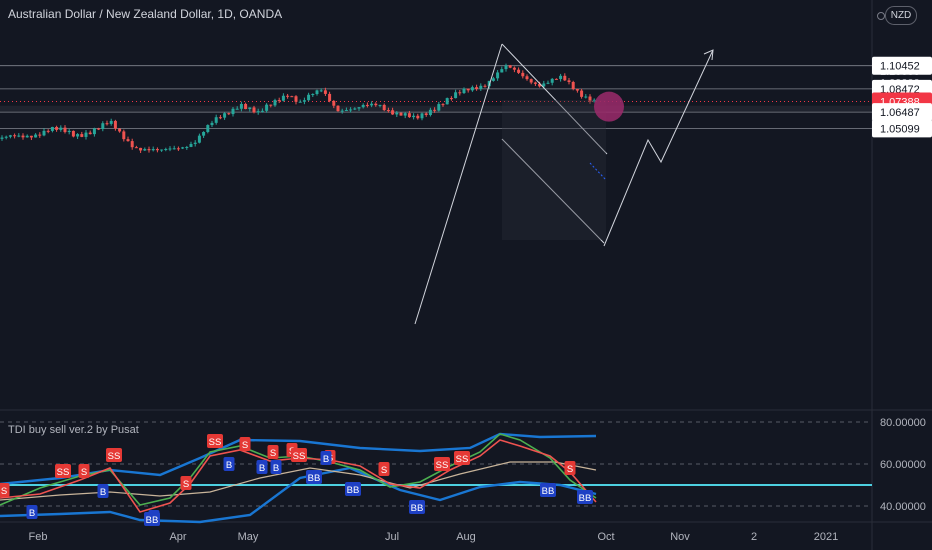  Describe the element at coordinates (754, 537) in the screenshot. I see `time-axis-label: 2` at that location.